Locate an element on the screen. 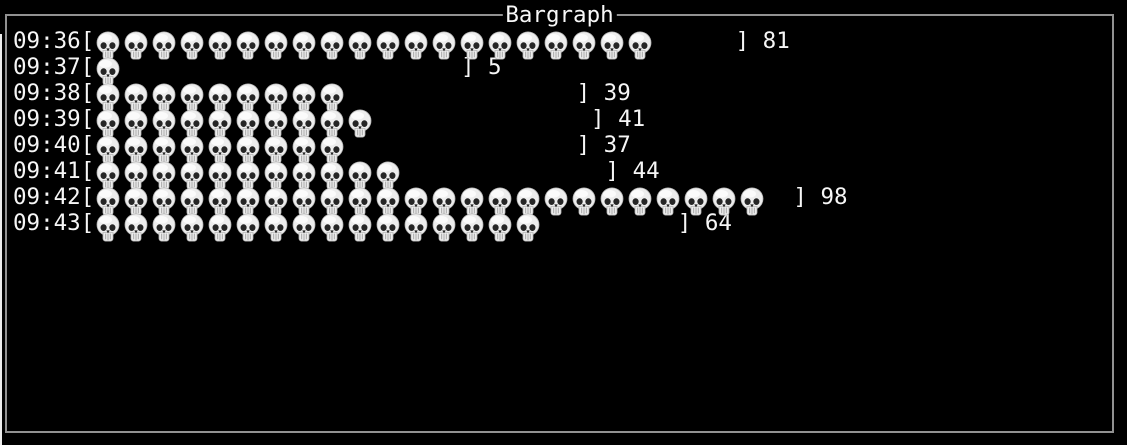 The height and width of the screenshot is (445, 1127). bargraph-row: 09:39[ is located at coordinates (430, 122).